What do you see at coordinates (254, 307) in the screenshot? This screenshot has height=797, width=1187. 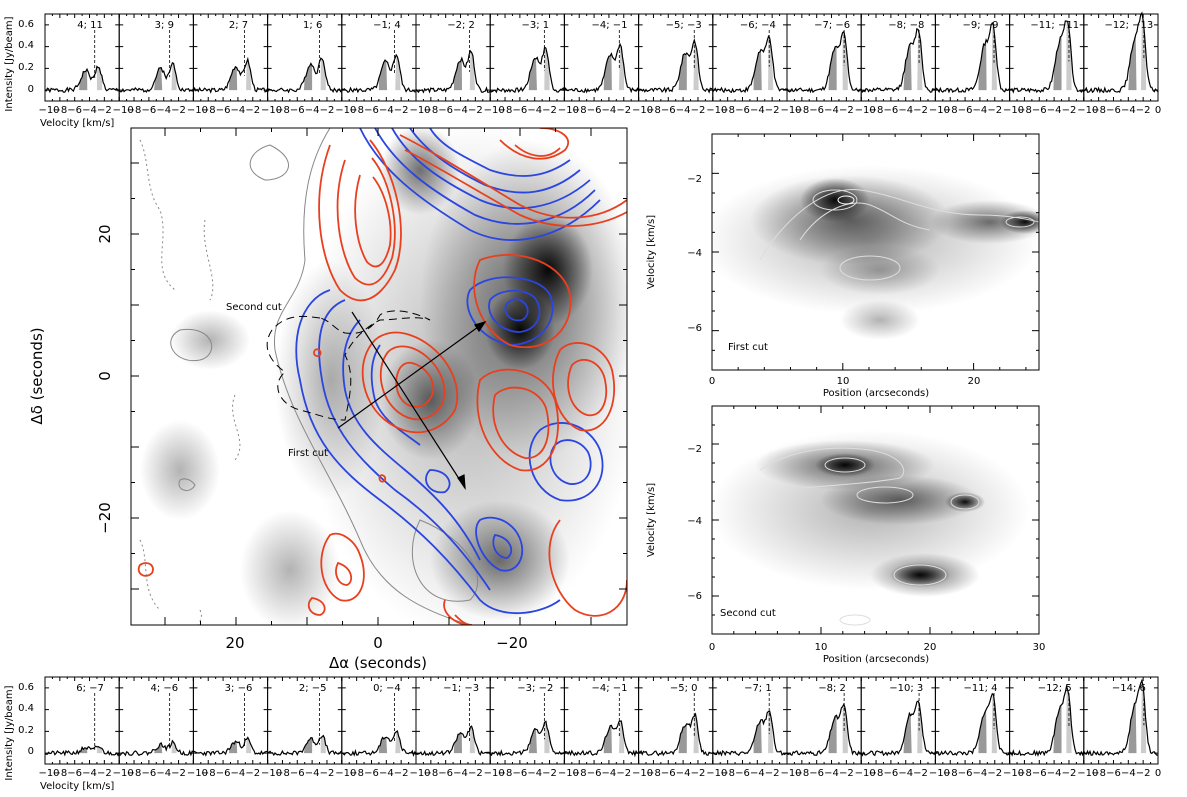 I see `map-second-cut-label: Second cut` at bounding box center [254, 307].